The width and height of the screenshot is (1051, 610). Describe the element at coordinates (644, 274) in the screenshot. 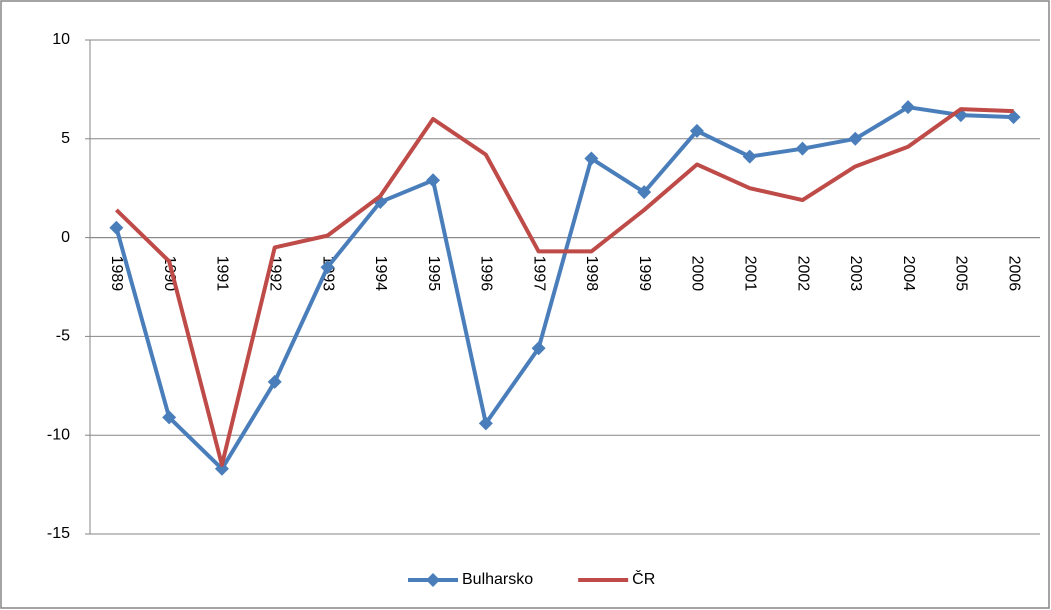

I see `x-tick-label: 1999` at that location.